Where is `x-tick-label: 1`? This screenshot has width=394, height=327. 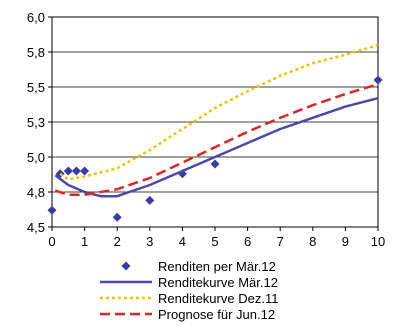
x-tick-label: 1 is located at coordinates (84, 241).